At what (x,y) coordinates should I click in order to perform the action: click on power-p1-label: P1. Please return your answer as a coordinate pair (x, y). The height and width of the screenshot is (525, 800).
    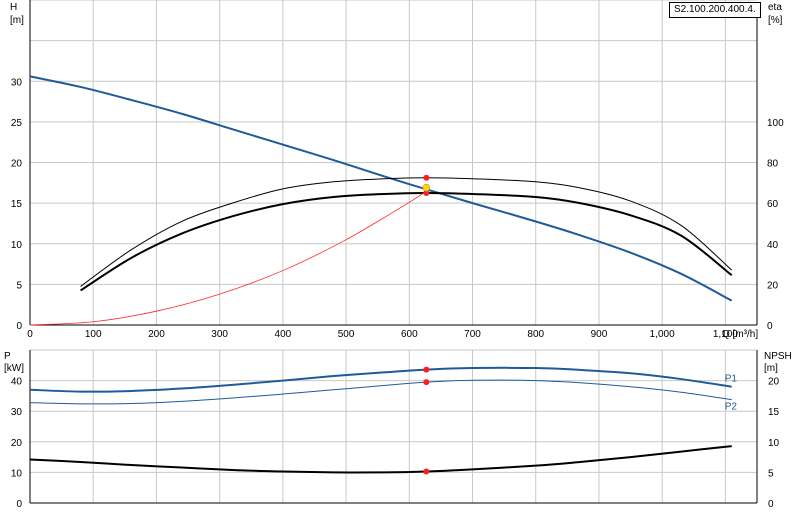
    Looking at the image, I should click on (731, 379).